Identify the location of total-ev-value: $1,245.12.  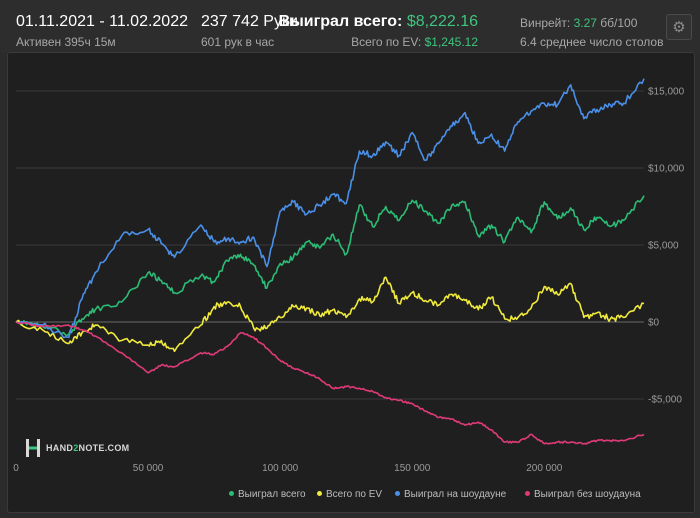
(451, 42).